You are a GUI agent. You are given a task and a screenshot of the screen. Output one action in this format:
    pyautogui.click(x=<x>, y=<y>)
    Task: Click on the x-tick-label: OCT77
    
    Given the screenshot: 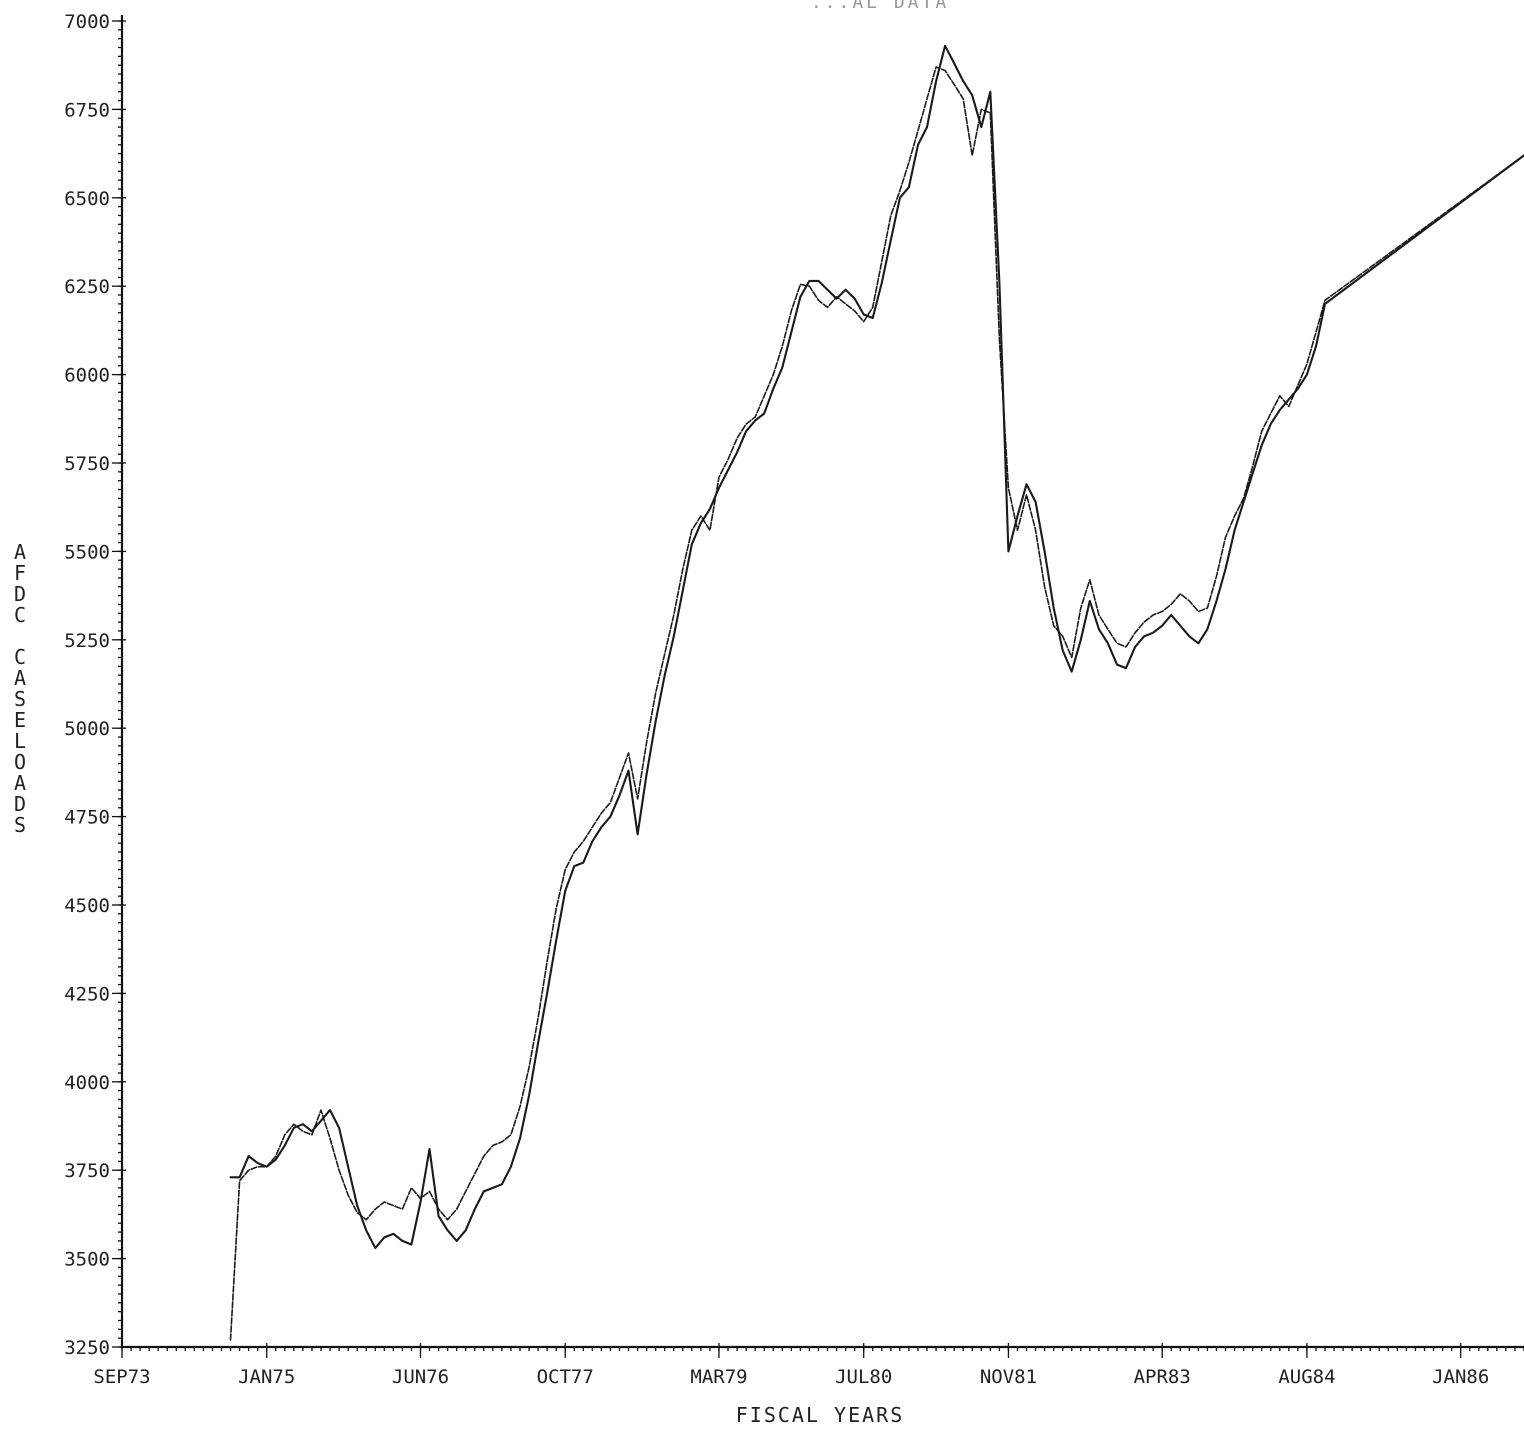 What is the action you would take?
    pyautogui.click(x=565, y=1377)
    